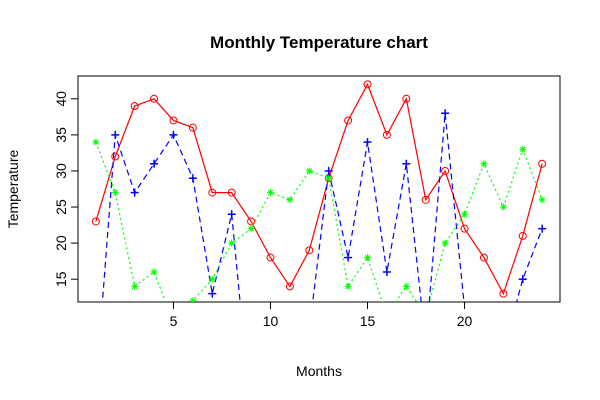  I want to click on chart-title: Monthly Temperature chart, so click(319, 42).